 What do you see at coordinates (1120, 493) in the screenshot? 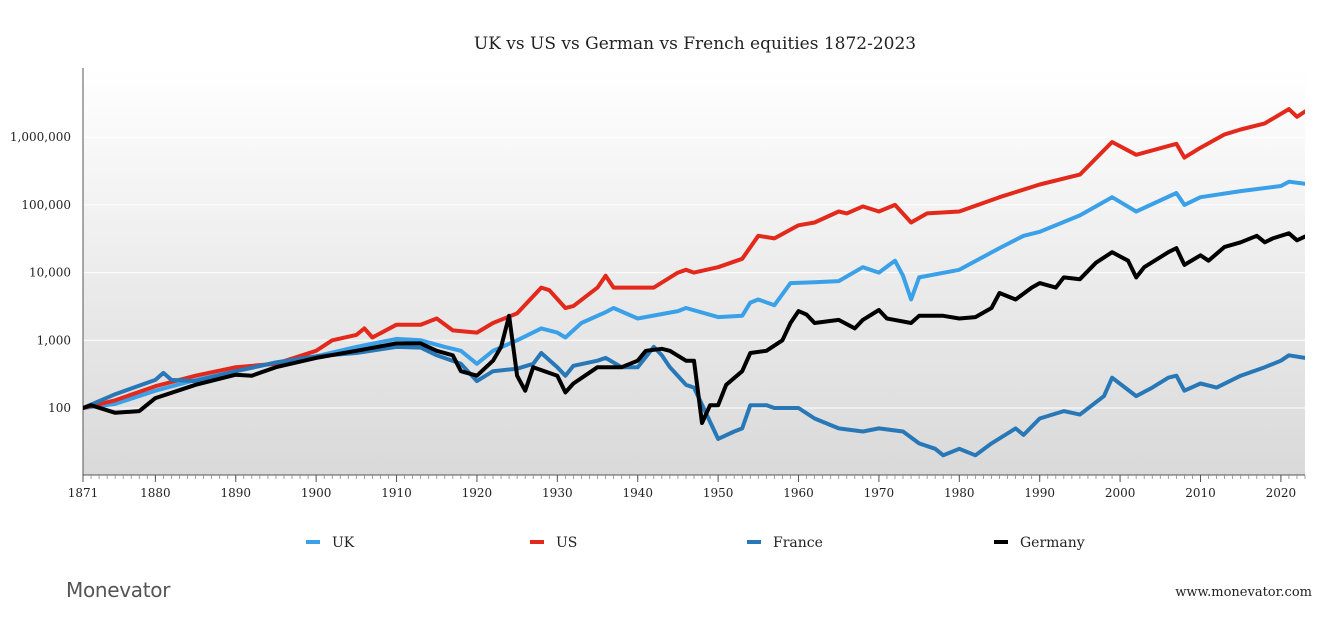
I see `x-tick-label: 2000` at bounding box center [1120, 493].